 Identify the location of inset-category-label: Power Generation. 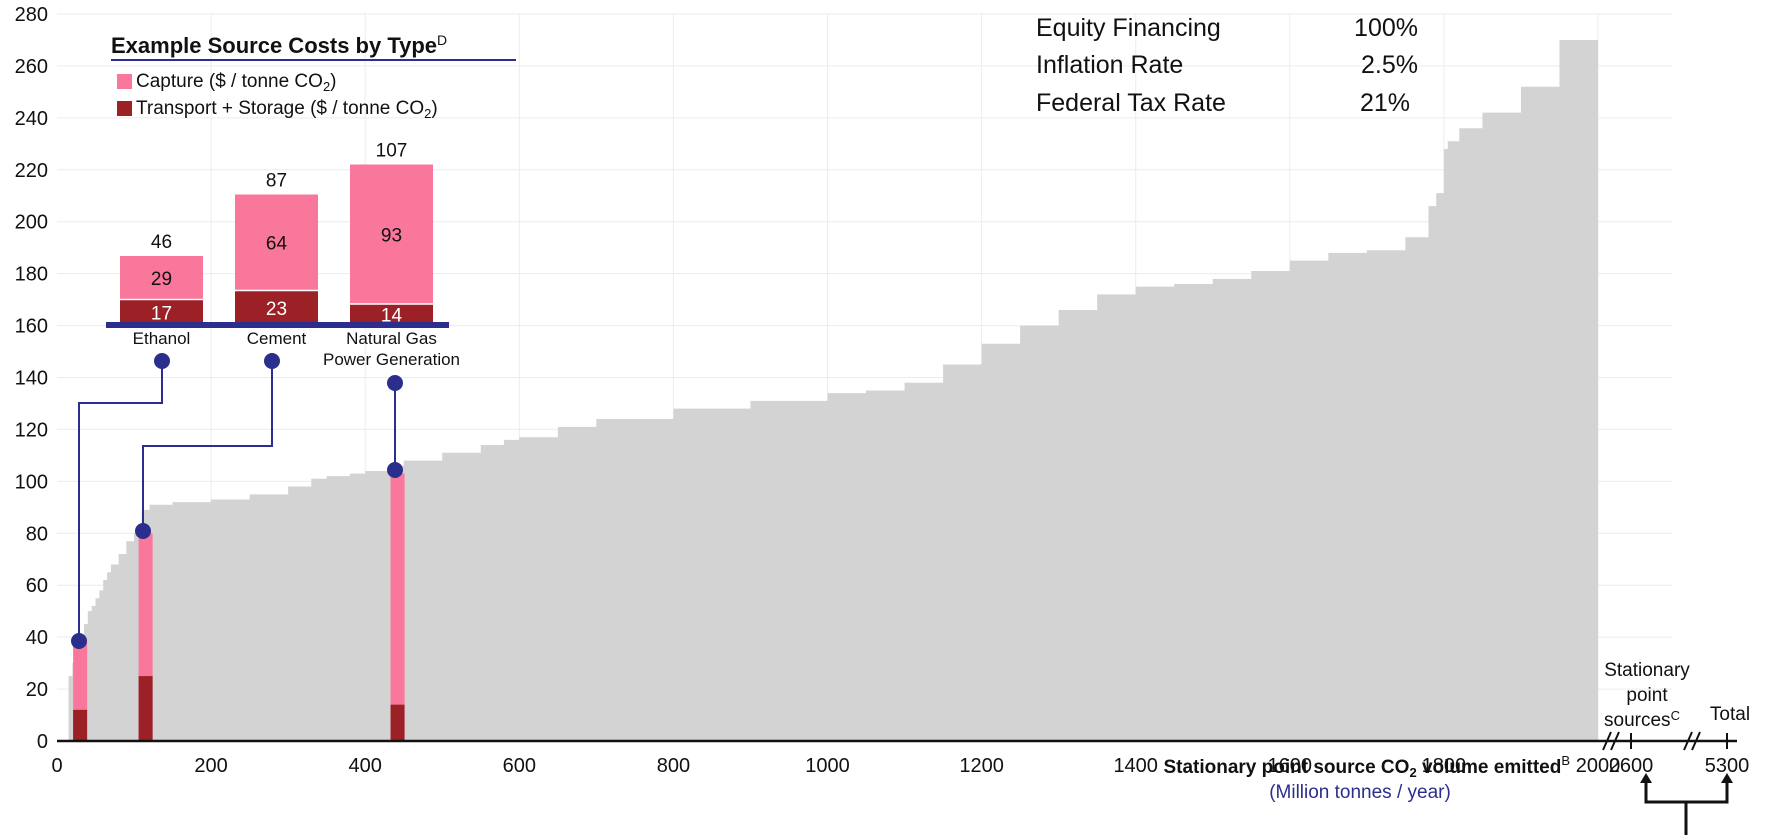
(391, 359).